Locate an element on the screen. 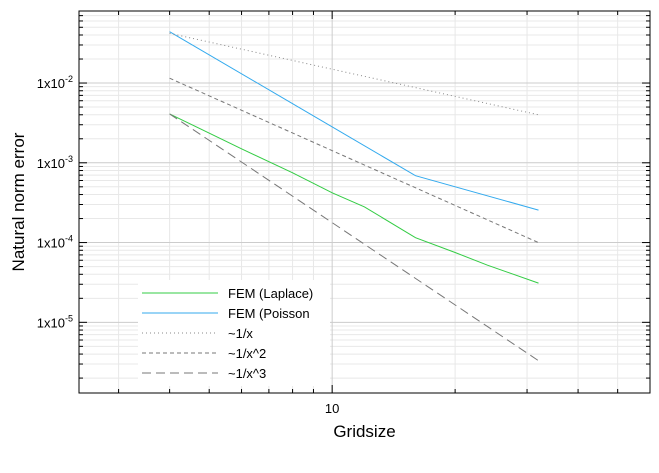 The width and height of the screenshot is (659, 473). x-axis-title: Gridsize is located at coordinates (364, 431).